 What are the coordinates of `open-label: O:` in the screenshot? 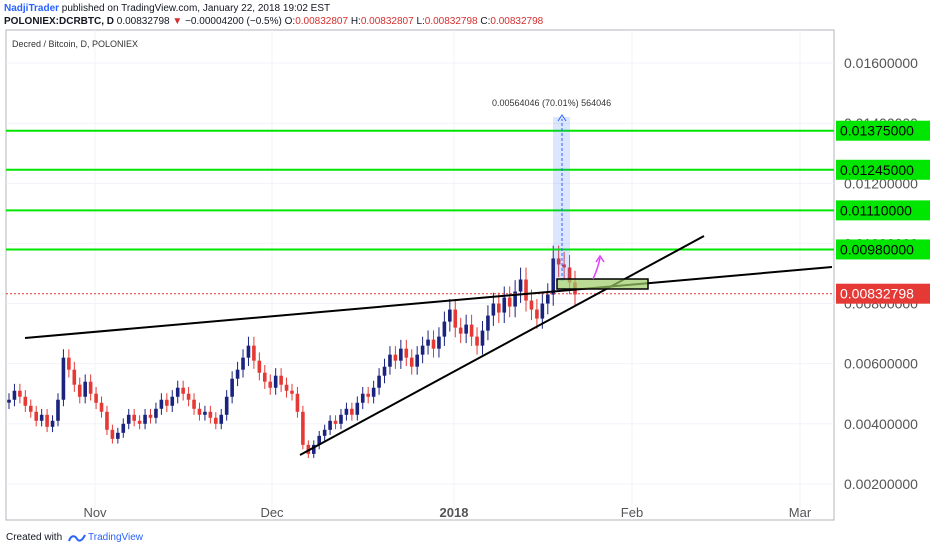 It's located at (290, 21).